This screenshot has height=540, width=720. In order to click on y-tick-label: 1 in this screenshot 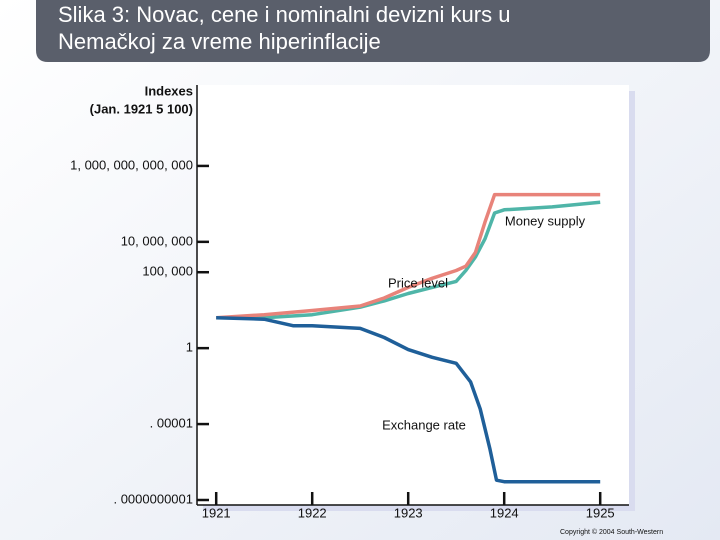, I will do `click(189, 347)`.